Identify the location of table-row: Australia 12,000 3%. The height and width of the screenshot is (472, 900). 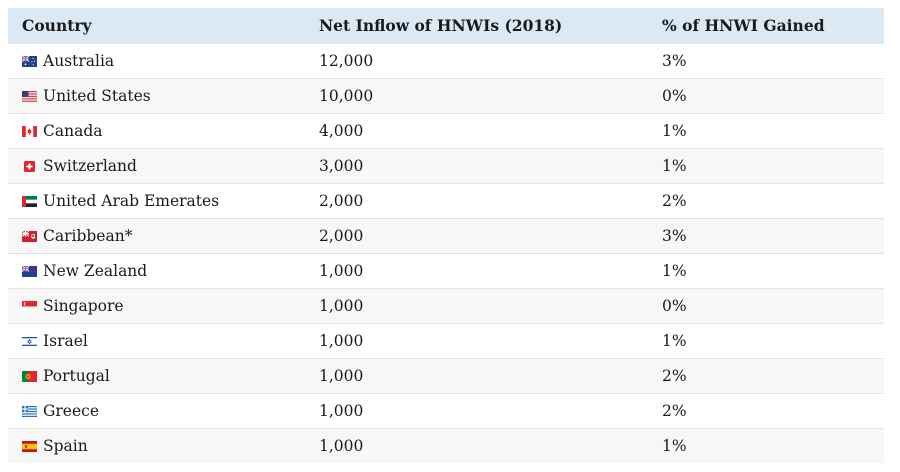
(446, 61).